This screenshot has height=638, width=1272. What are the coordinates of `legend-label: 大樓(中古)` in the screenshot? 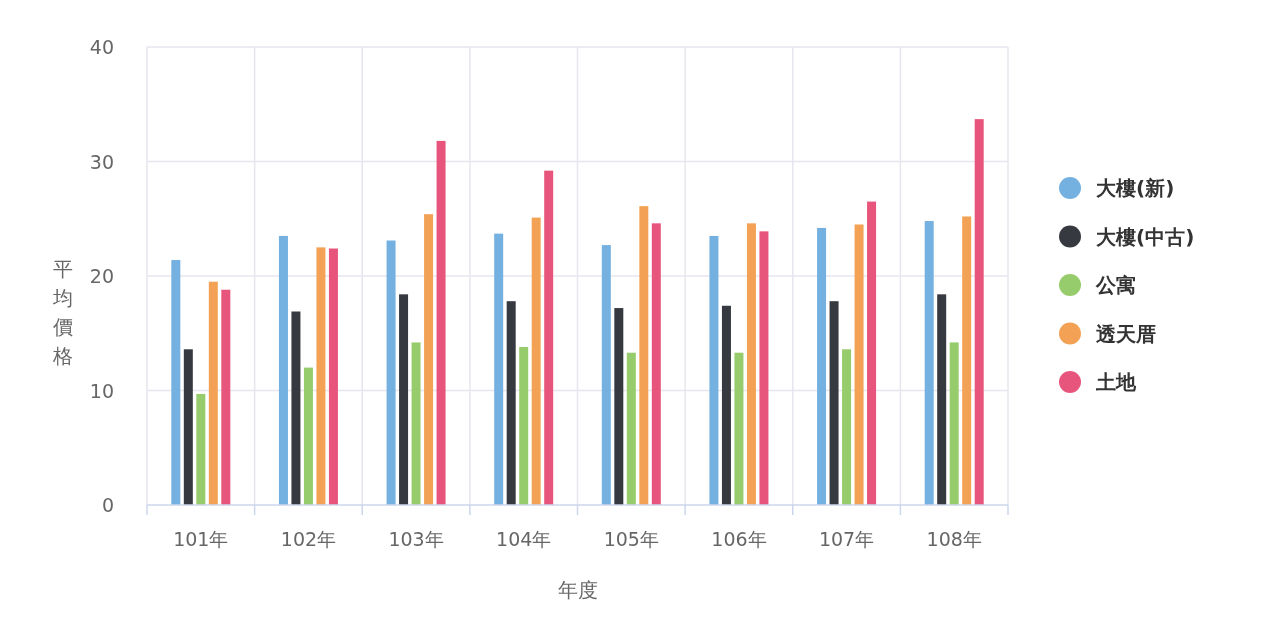 It's located at (1145, 236).